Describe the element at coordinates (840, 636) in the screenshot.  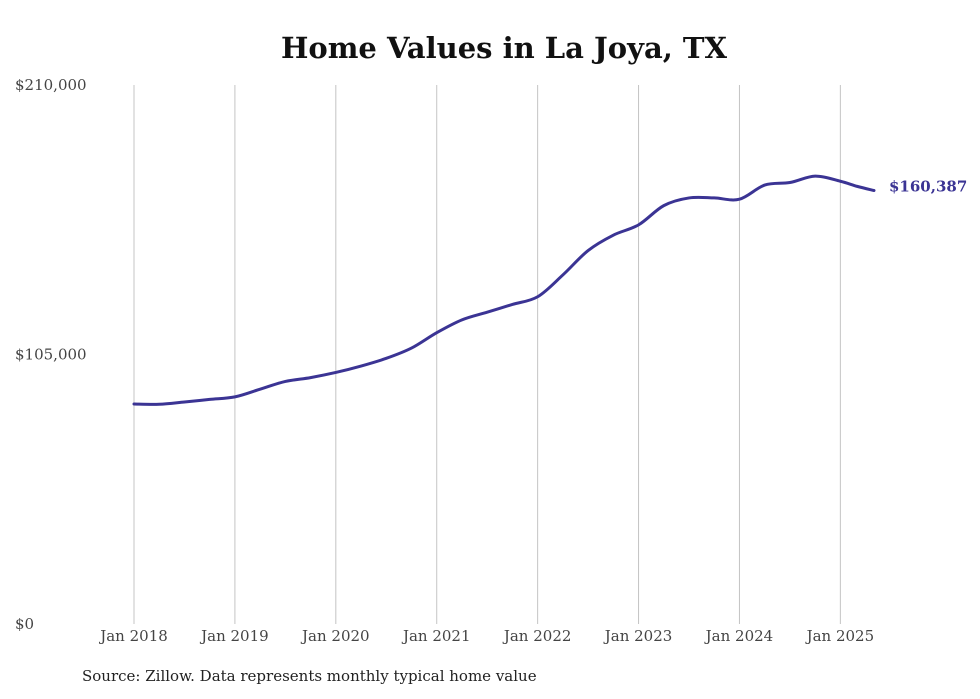
I see `x-tick-label-7: Jan 2025` at that location.